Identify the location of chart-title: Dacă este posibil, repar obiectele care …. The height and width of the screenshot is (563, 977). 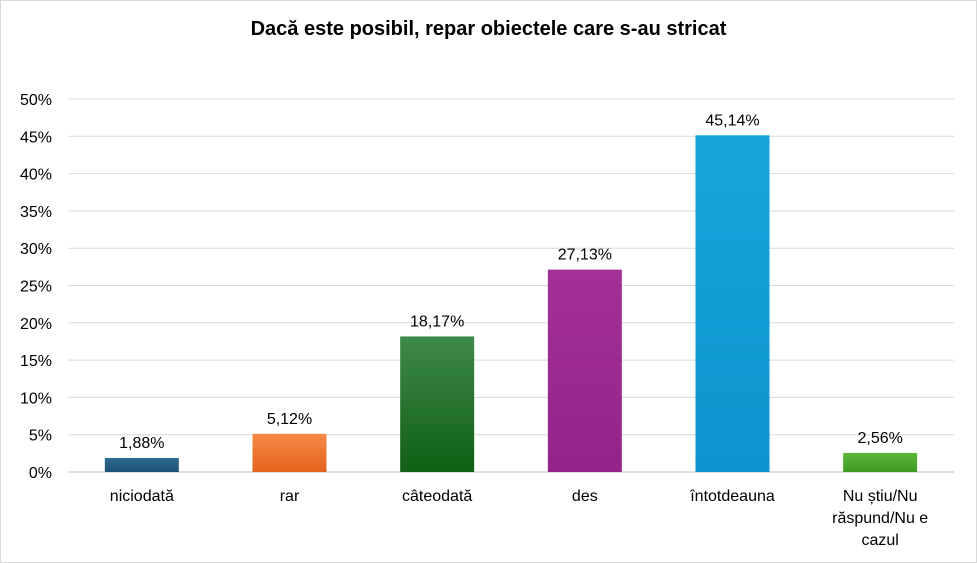
(488, 29).